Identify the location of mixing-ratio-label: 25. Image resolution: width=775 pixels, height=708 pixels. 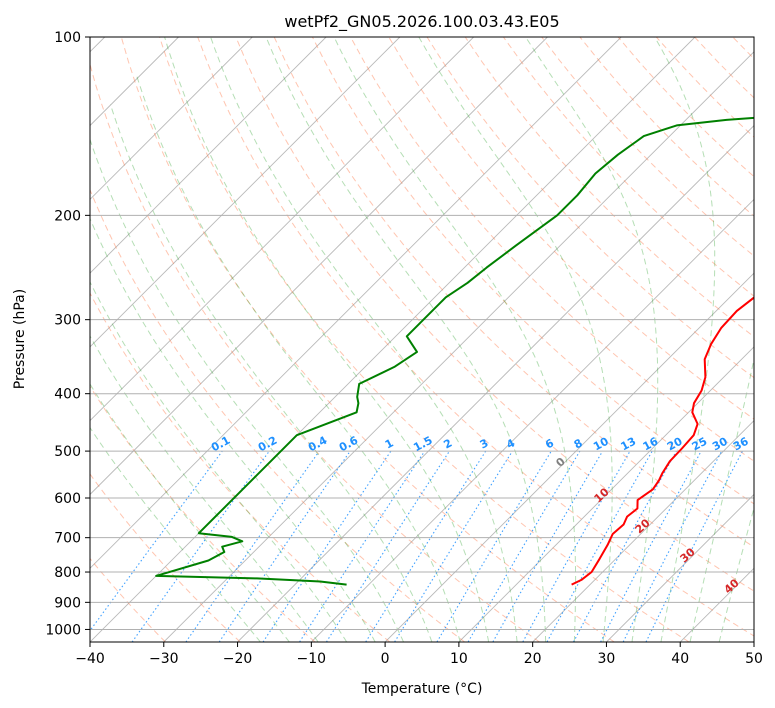
(700, 444).